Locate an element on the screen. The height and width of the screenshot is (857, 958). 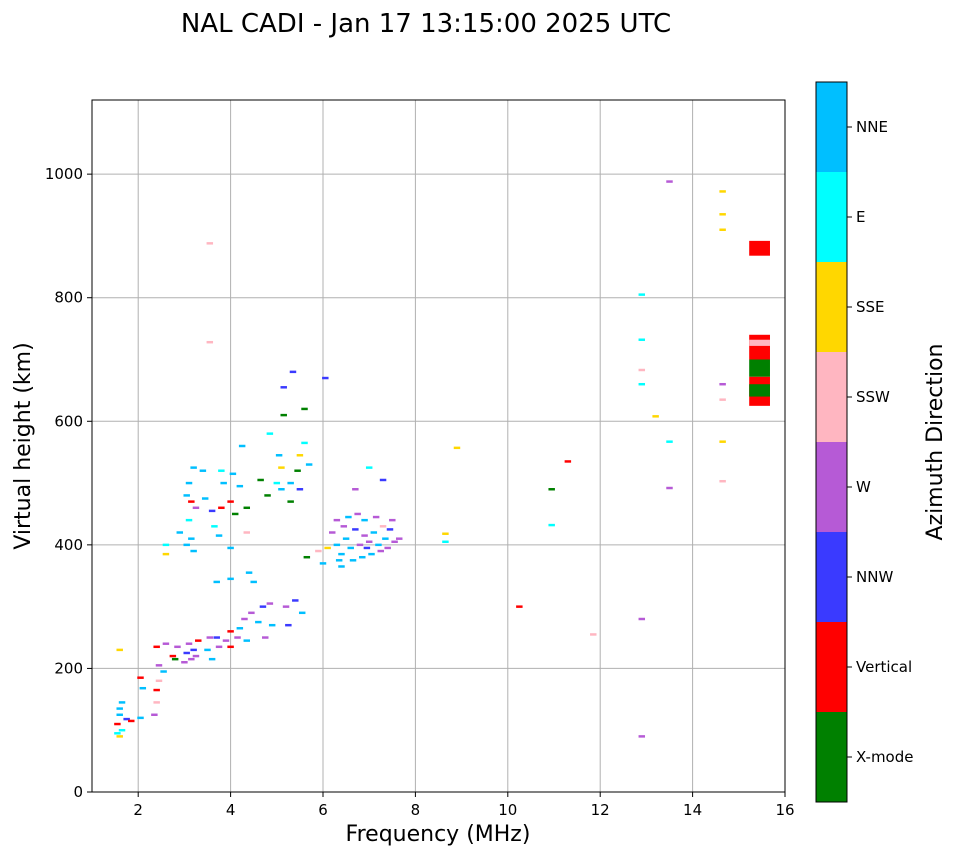
y-tick-label: 800 is located at coordinates (68, 298).